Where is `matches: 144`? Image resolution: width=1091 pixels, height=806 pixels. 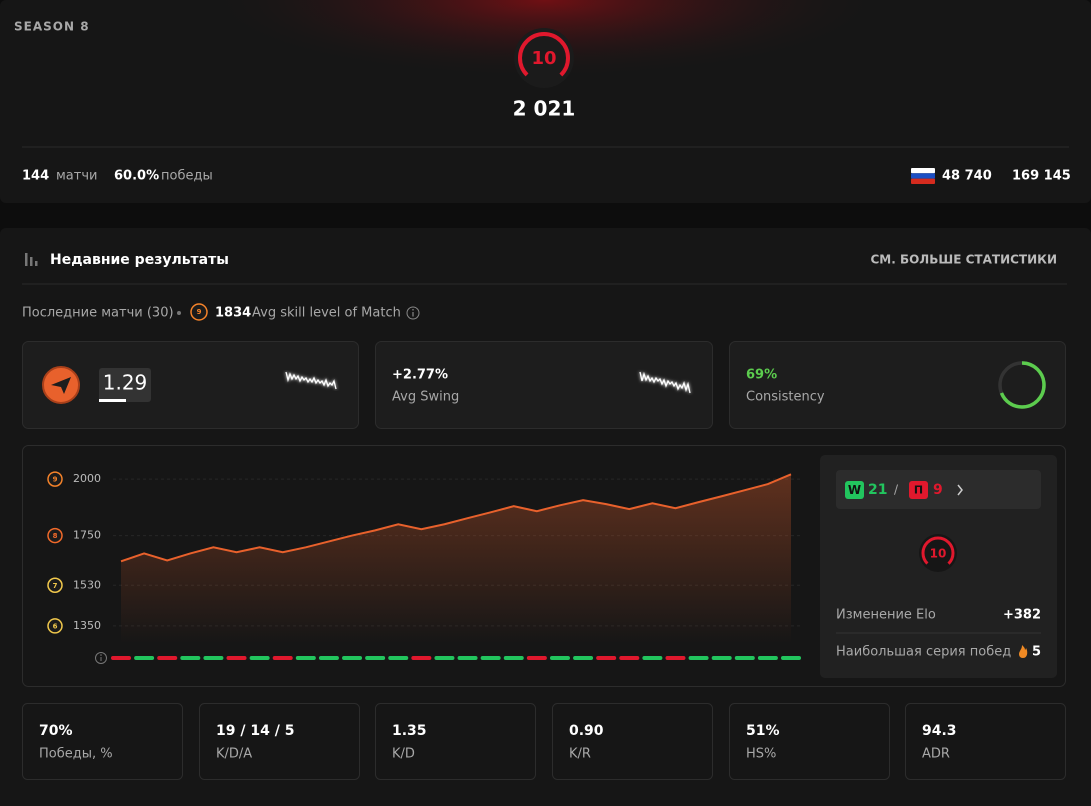
matches: 144 is located at coordinates (35, 176).